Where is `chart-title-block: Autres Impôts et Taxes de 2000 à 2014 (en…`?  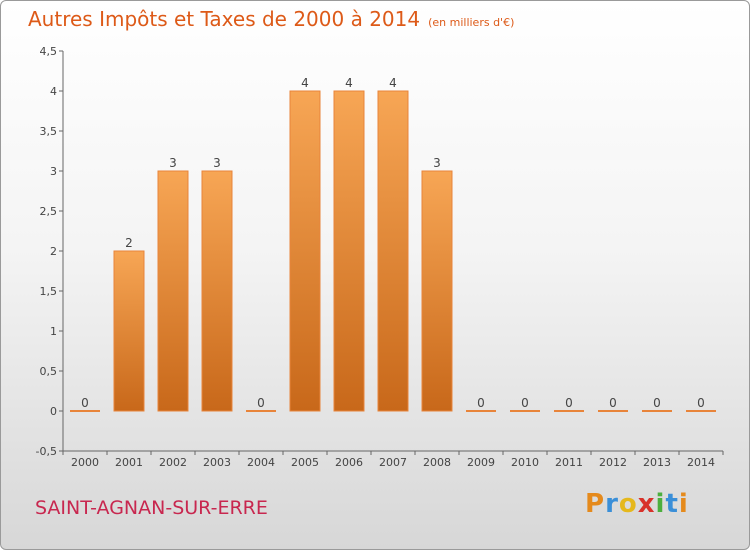
chart-title-block: Autres Impôts et Taxes de 2000 à 2014 (en… is located at coordinates (271, 19).